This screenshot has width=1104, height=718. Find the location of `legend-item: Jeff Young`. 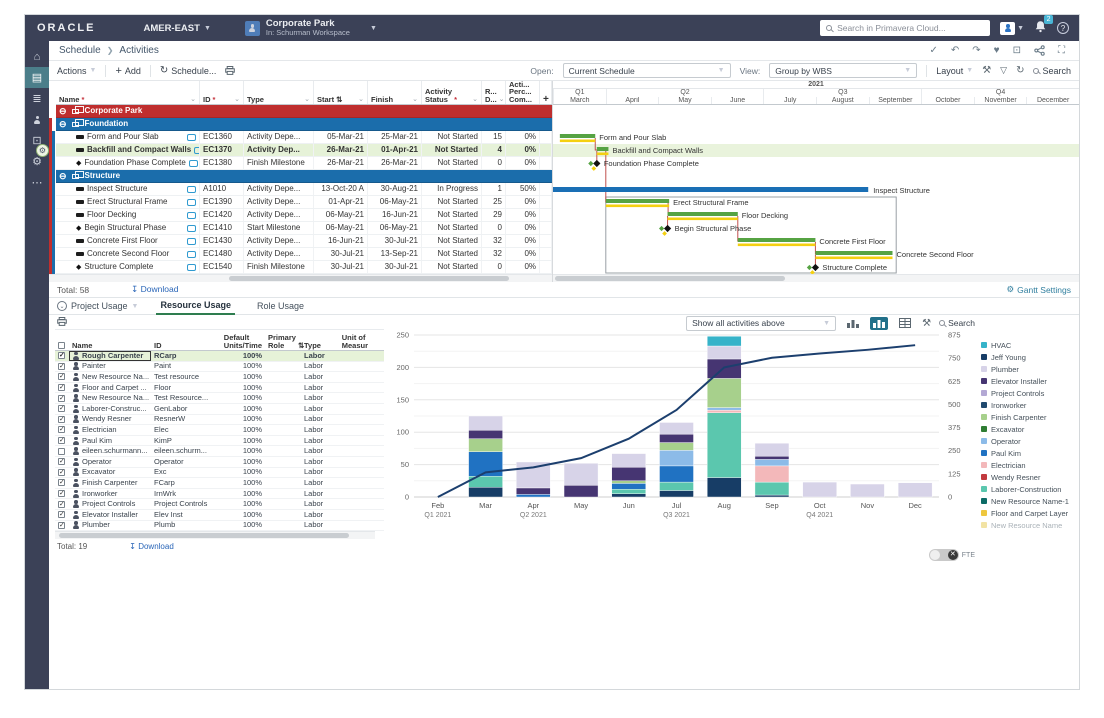

legend-item: Jeff Young is located at coordinates (1029, 357).